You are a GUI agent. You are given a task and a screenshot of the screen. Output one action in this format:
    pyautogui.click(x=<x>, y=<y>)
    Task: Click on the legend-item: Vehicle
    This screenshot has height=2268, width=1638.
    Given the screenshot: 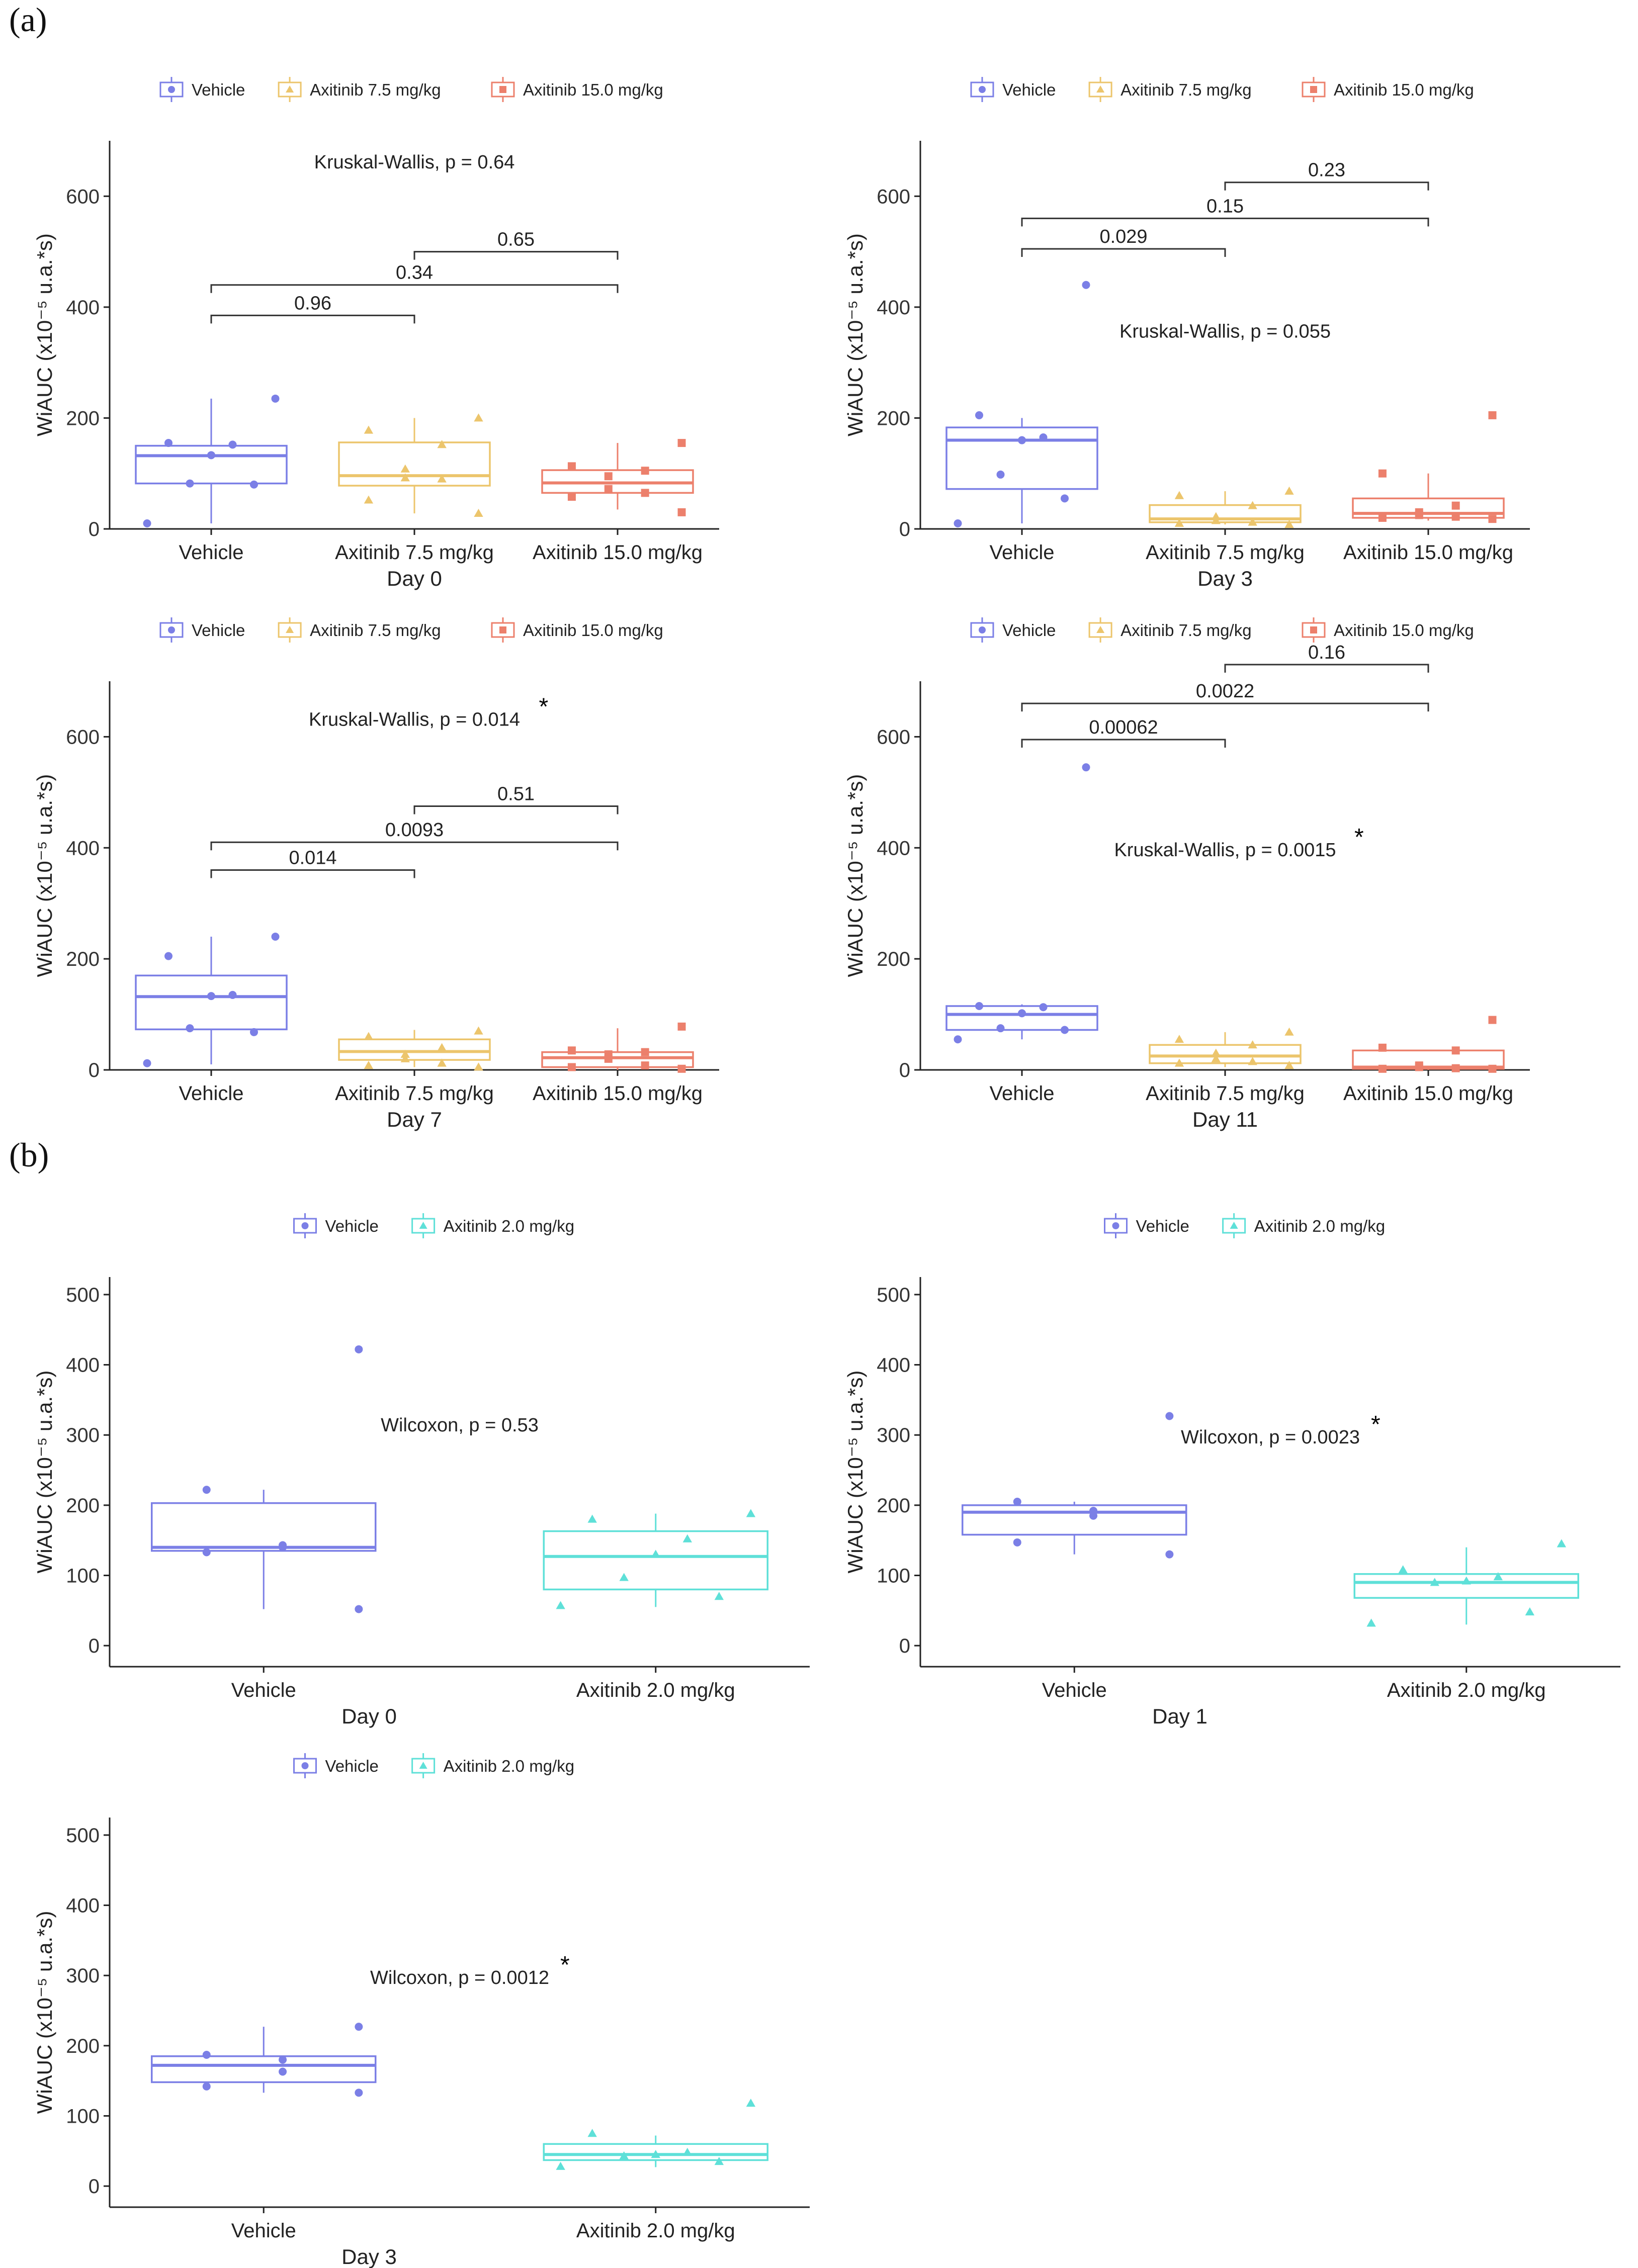 What is the action you would take?
    pyautogui.click(x=336, y=1765)
    